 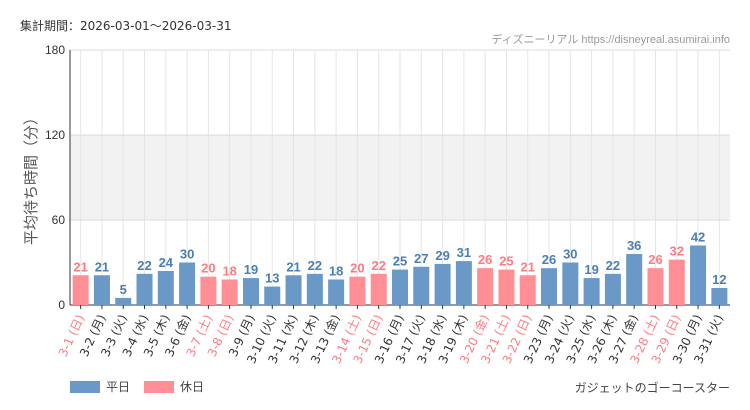 What do you see at coordinates (442, 255) in the screenshot?
I see `data-label: 29` at bounding box center [442, 255].